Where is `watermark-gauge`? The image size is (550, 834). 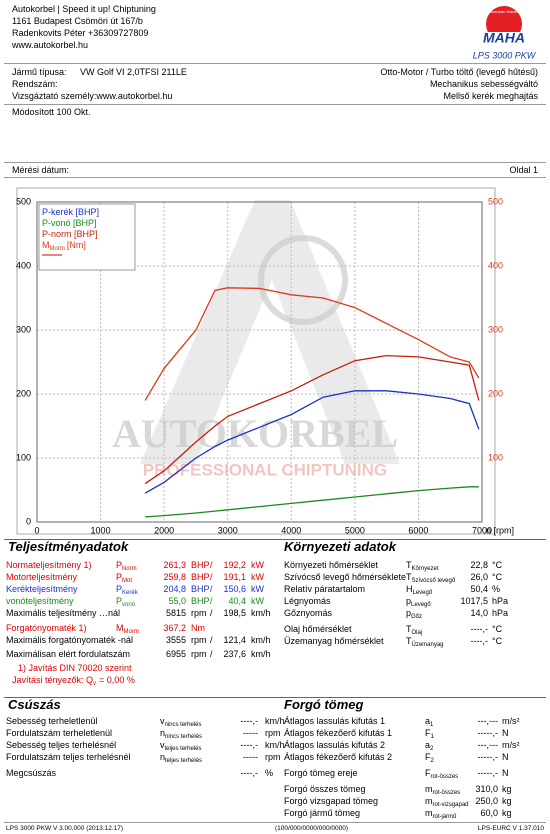 watermark-gauge is located at coordinates (303, 280).